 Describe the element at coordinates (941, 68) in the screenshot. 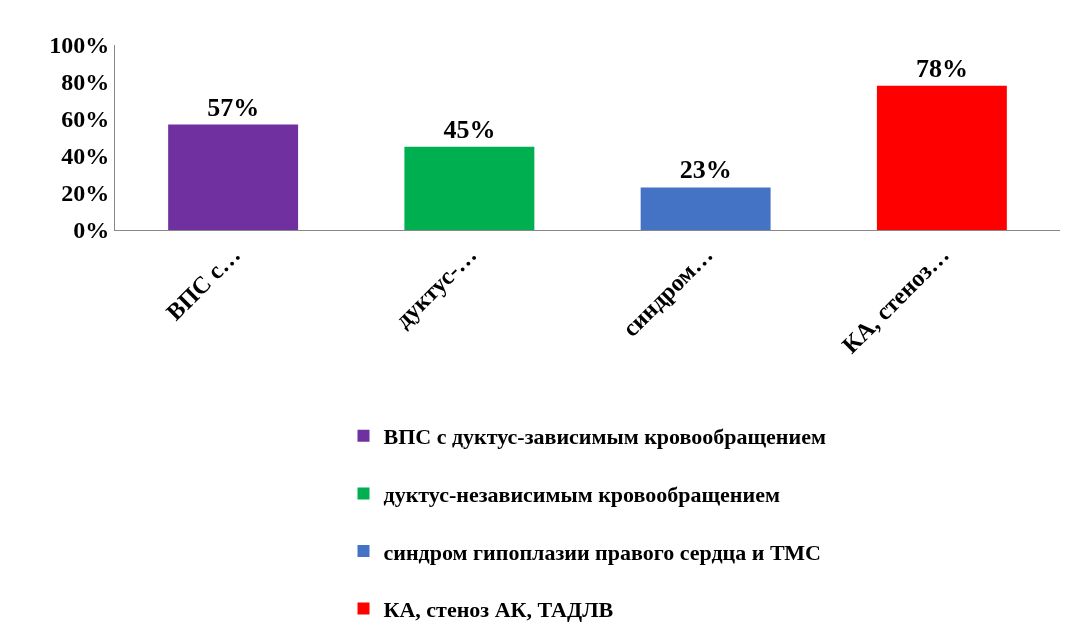

I see `data-label: 78%` at that location.